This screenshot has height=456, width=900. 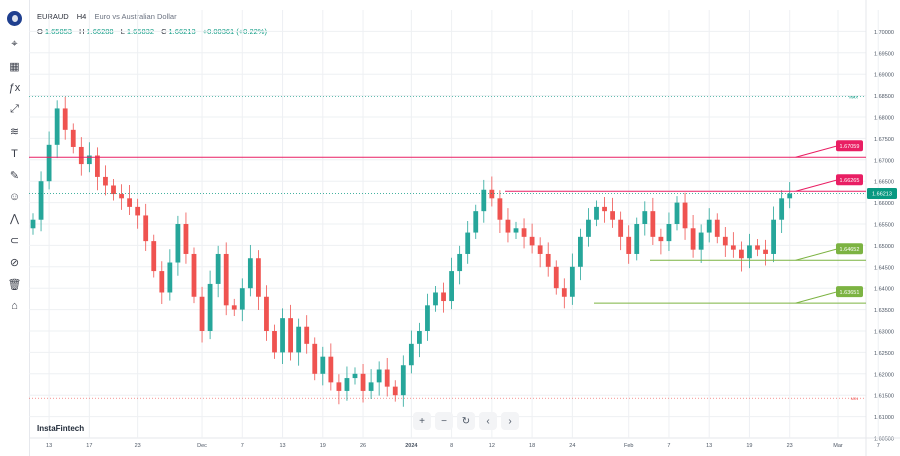 I want to click on drawing-toolbar: ⌖ ▦ ƒx ⤢ ≋ T ✎ ☺ ⋀ ⊂ ⊘ 🗑 ⌂, so click(x=15, y=228).